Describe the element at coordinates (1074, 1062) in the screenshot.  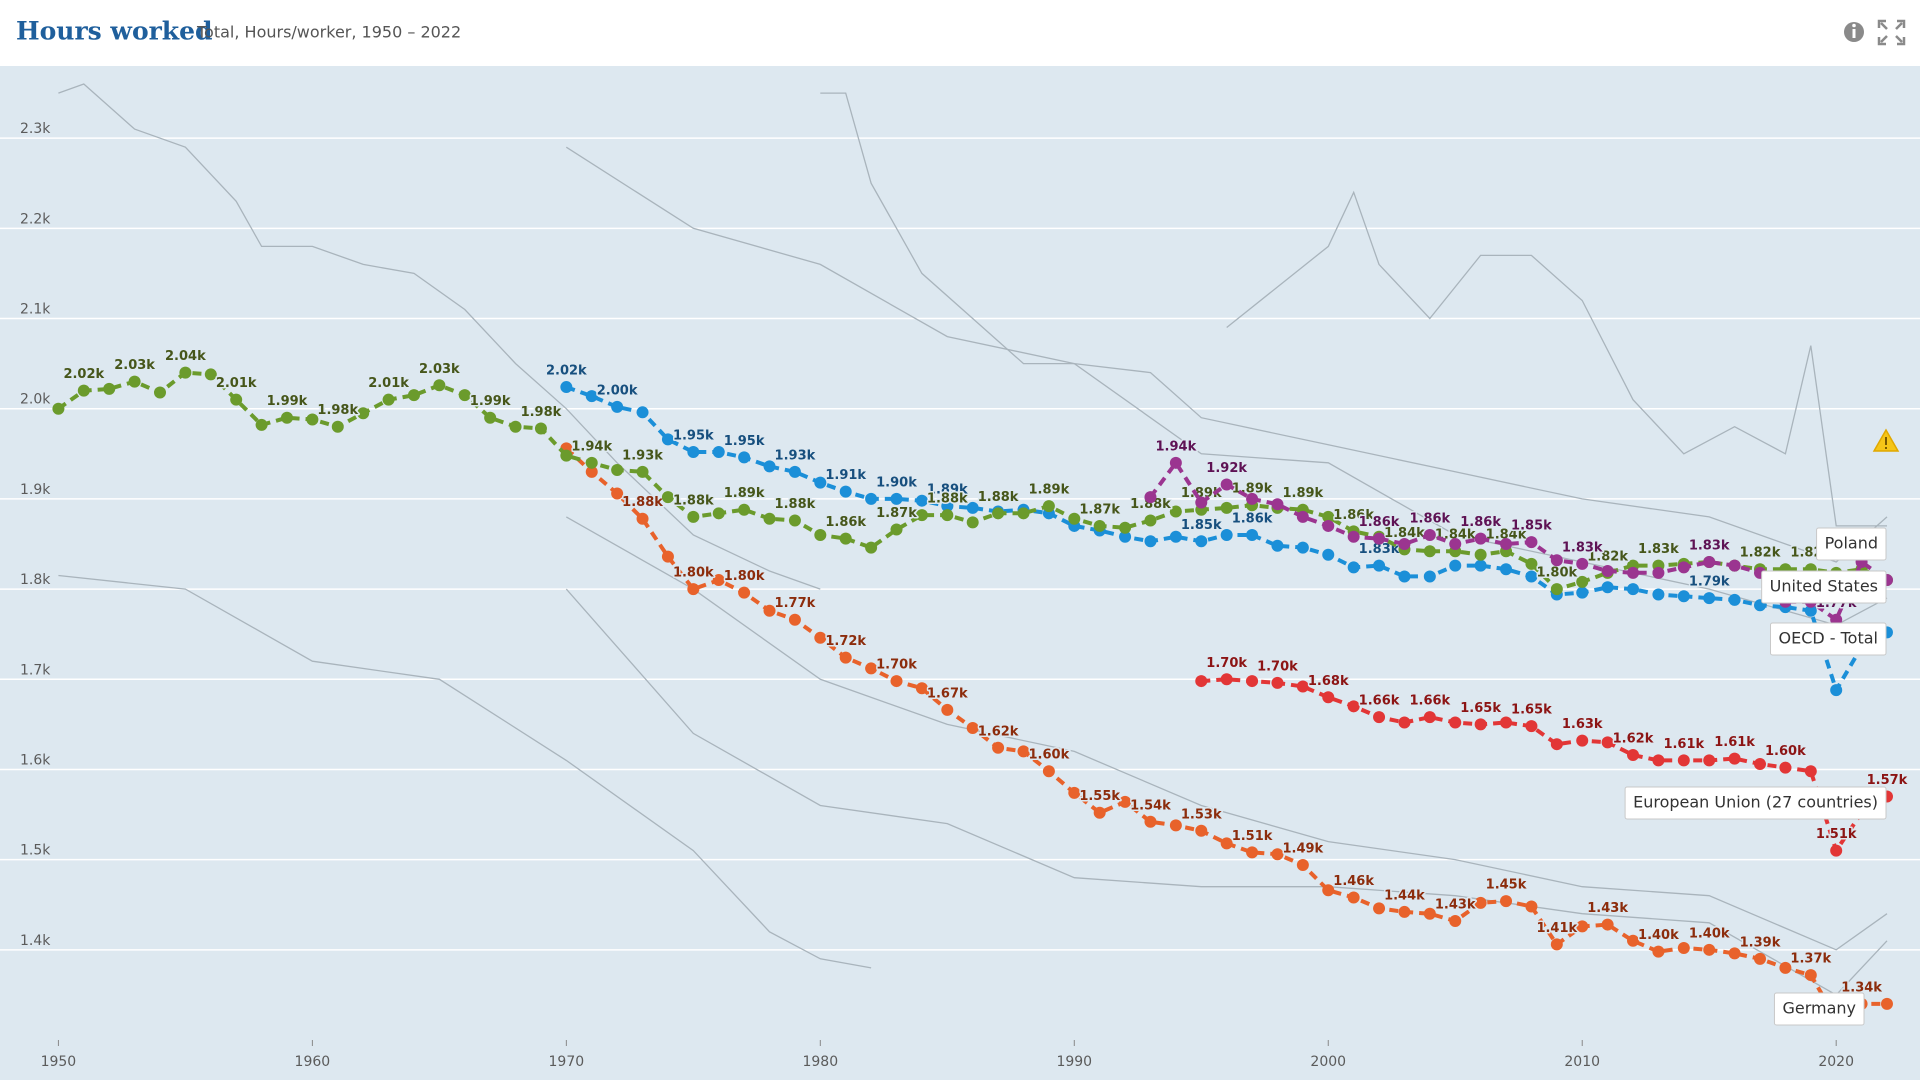
I see `x-tick-label: 1990` at that location.